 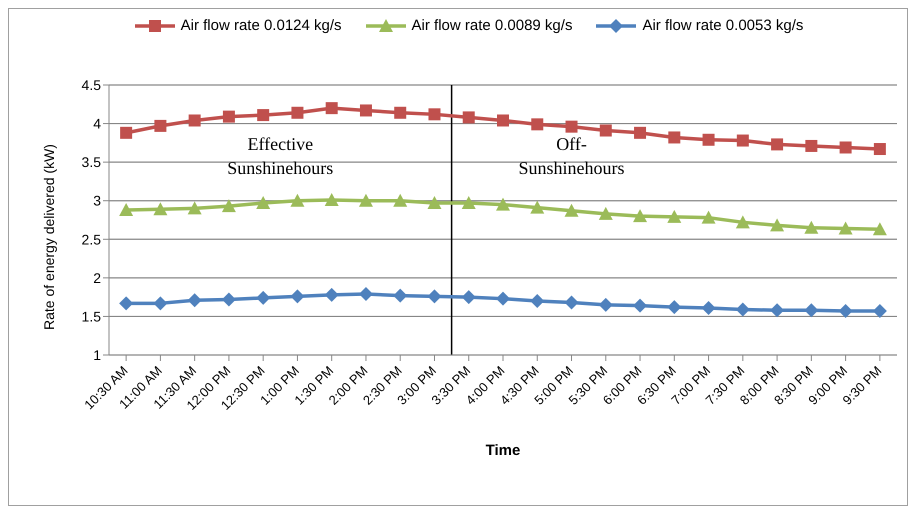 What do you see at coordinates (492, 25) in the screenshot?
I see `legend-label: Air flow rate 0.0089 kg/s` at bounding box center [492, 25].